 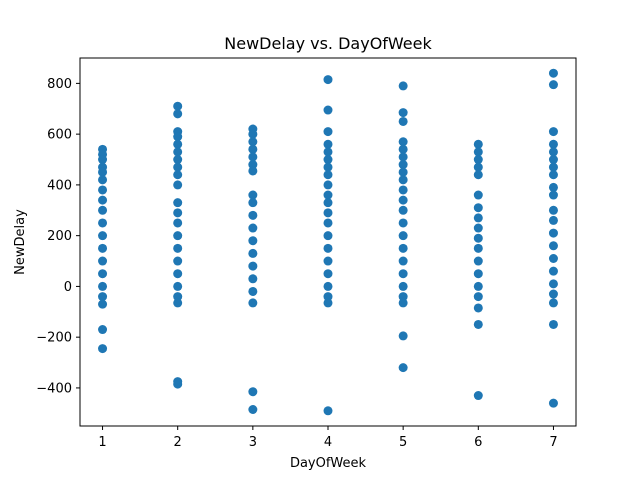 I want to click on y-tick-label: 600, so click(x=59, y=135).